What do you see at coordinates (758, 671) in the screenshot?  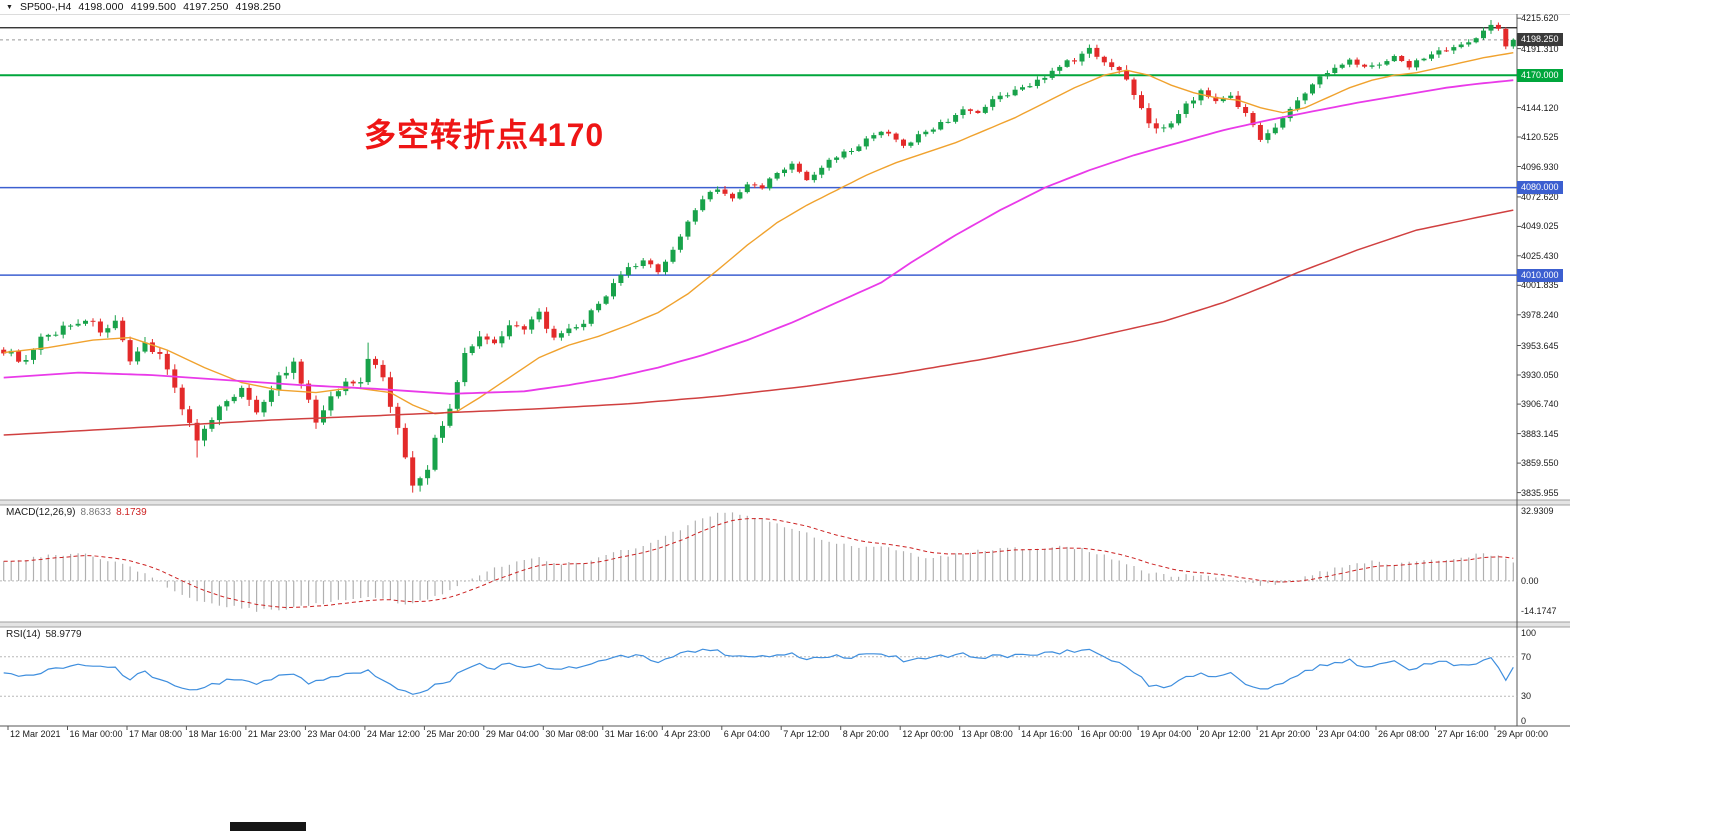 I see `rsi-line` at bounding box center [758, 671].